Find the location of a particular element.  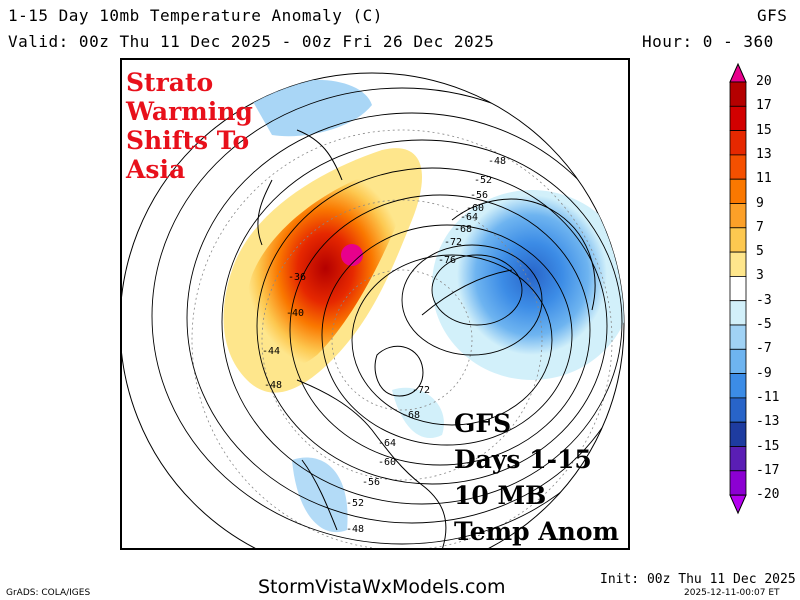

warming-annotation: Strato Warming Shifts To Asia is located at coordinates (189, 126).